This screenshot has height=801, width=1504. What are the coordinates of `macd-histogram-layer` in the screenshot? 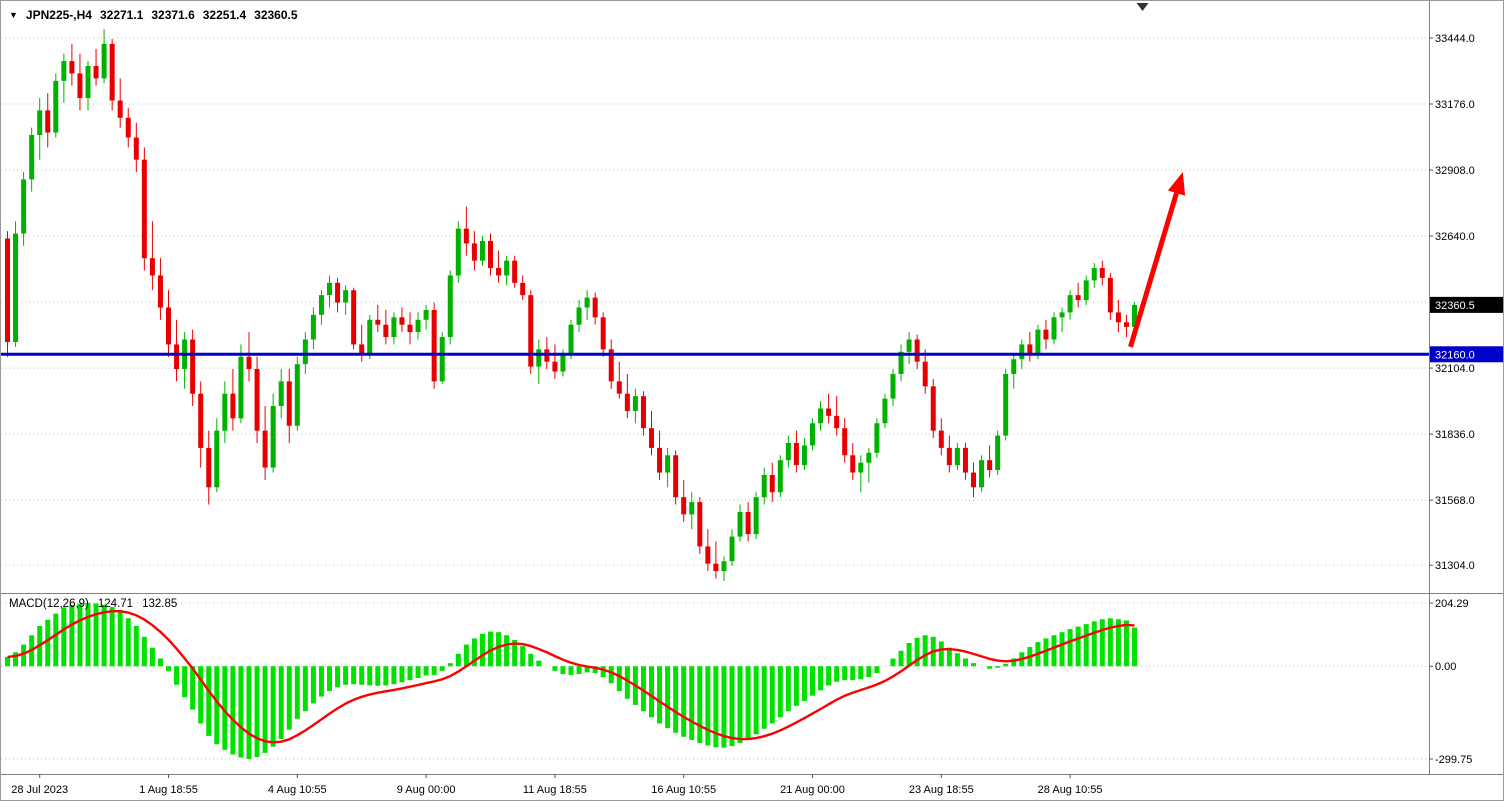 It's located at (571, 681).